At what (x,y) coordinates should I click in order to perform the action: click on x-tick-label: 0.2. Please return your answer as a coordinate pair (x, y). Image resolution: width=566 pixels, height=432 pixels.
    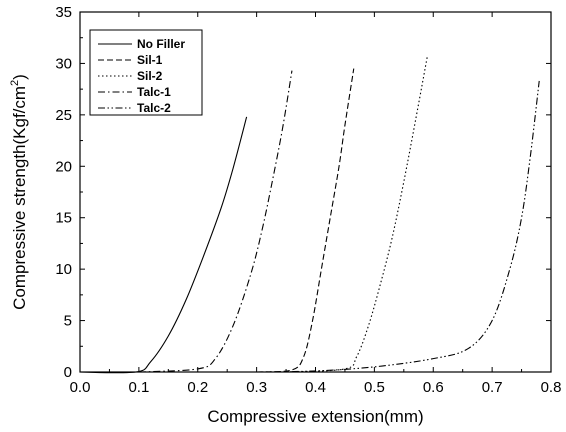
    Looking at the image, I should click on (197, 387).